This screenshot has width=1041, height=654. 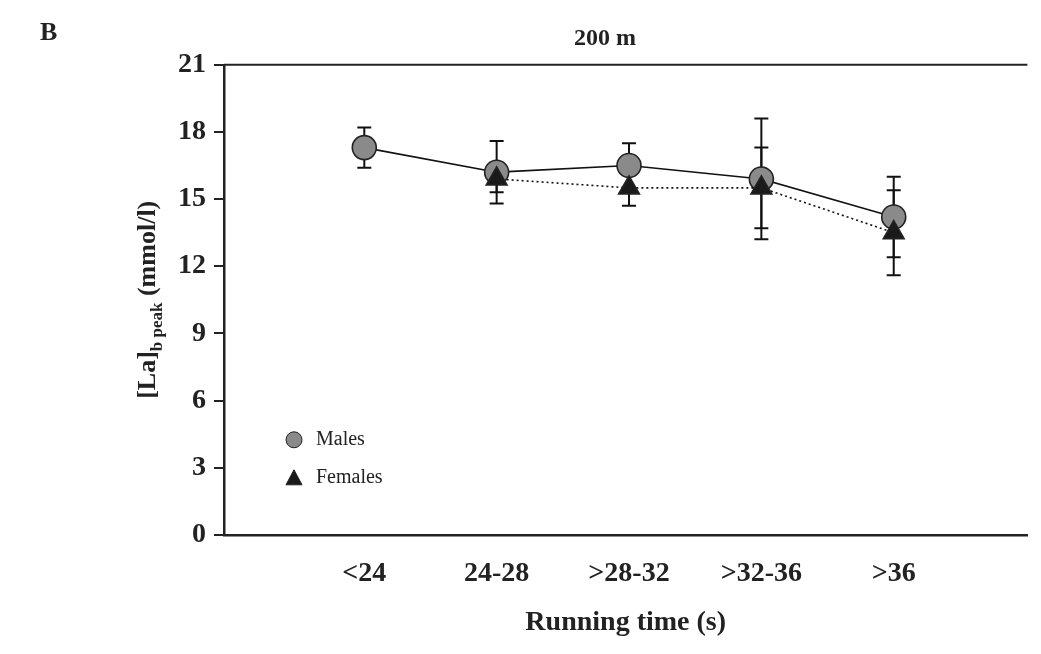 I want to click on x-tick-label: >36, so click(x=893, y=571).